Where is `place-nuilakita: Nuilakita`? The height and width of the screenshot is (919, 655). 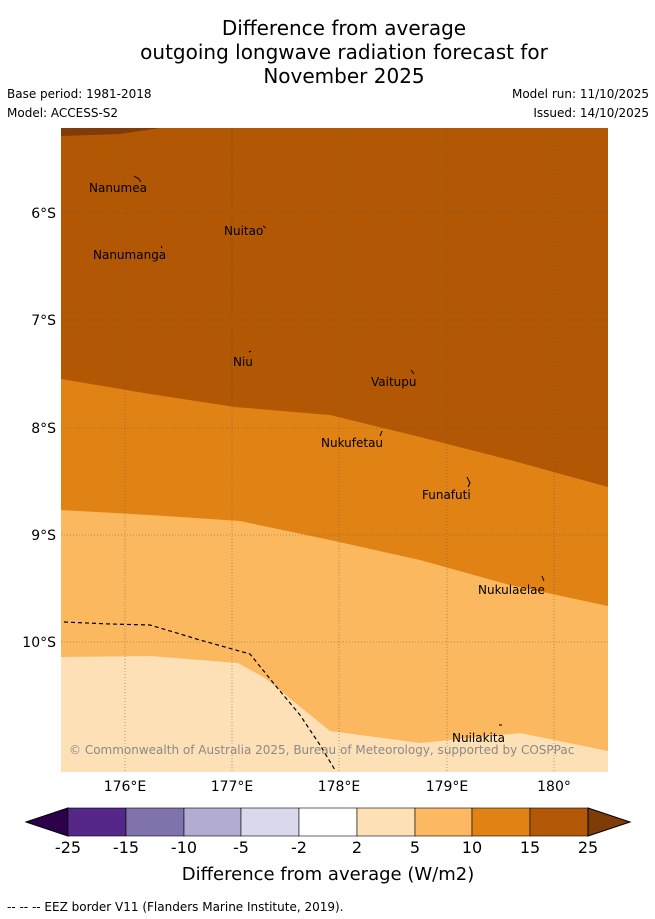
place-nuilakita: Nuilakita is located at coordinates (478, 738).